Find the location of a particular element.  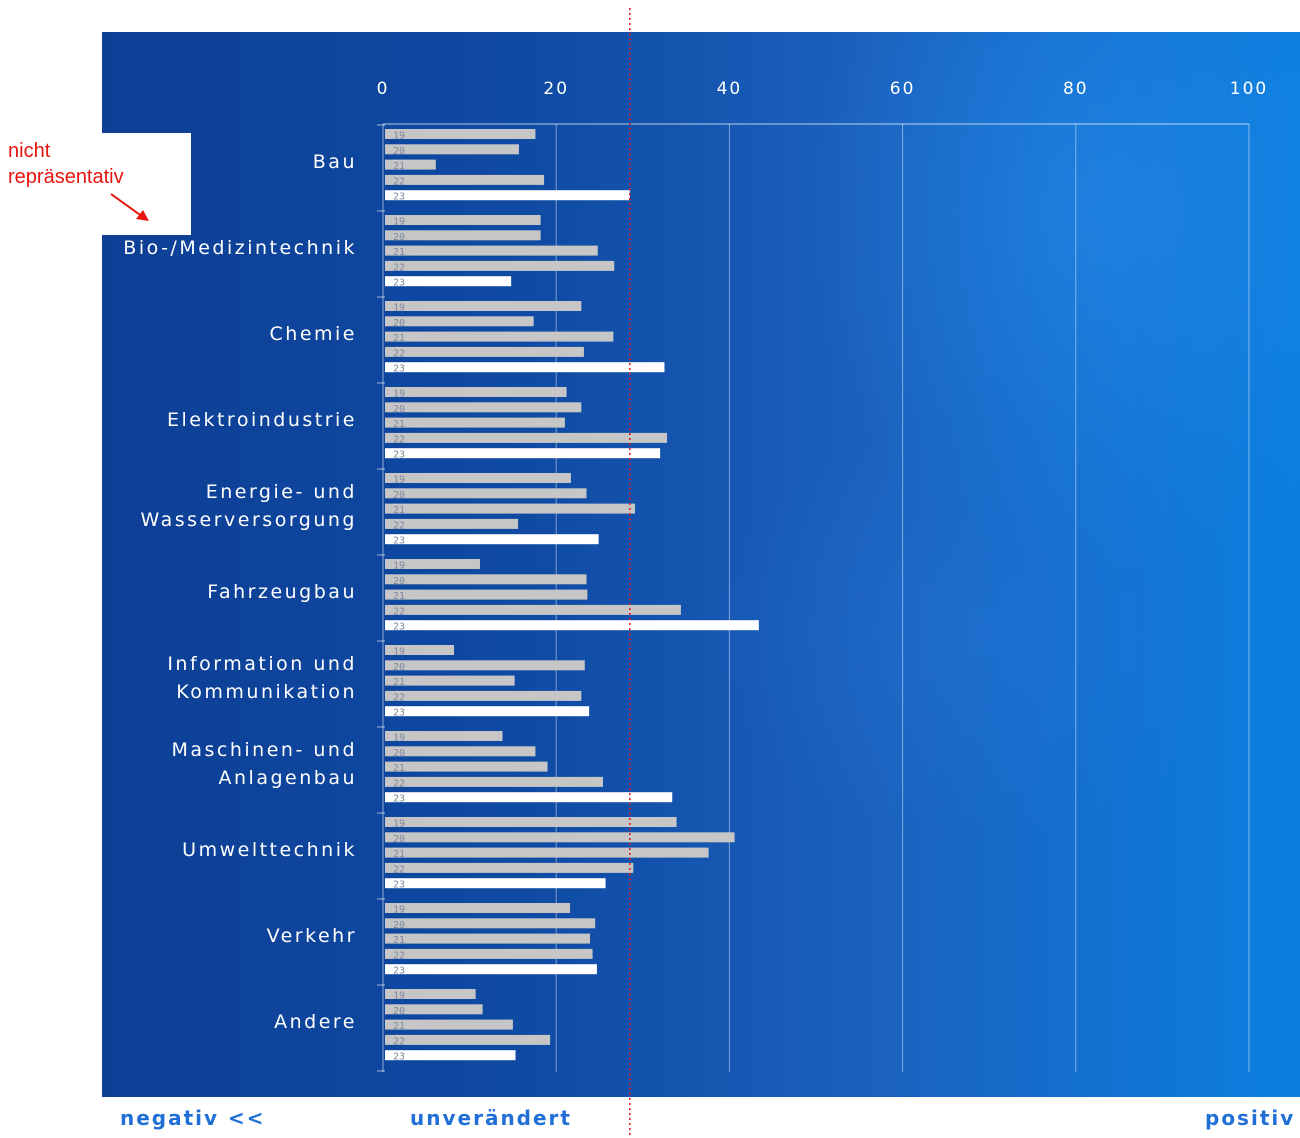

x-tick-label-80: 80 is located at coordinates (1076, 89).